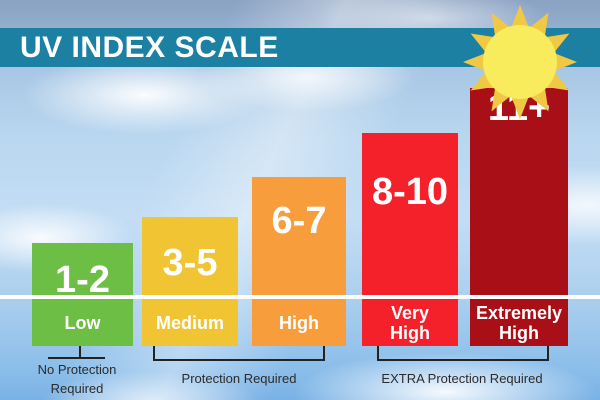 This screenshot has height=400, width=600. Describe the element at coordinates (82, 280) in the screenshot. I see `uv-range-value: 1-2` at that location.